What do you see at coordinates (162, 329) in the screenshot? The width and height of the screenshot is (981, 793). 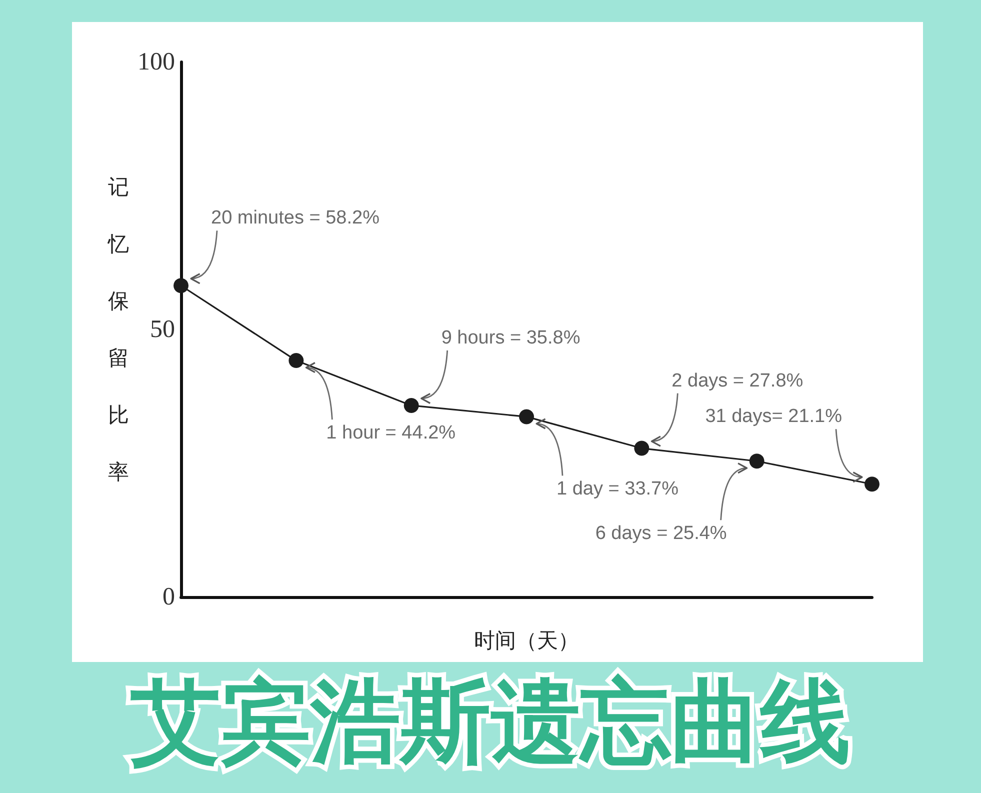 I see `y-tick-label: 50` at bounding box center [162, 329].